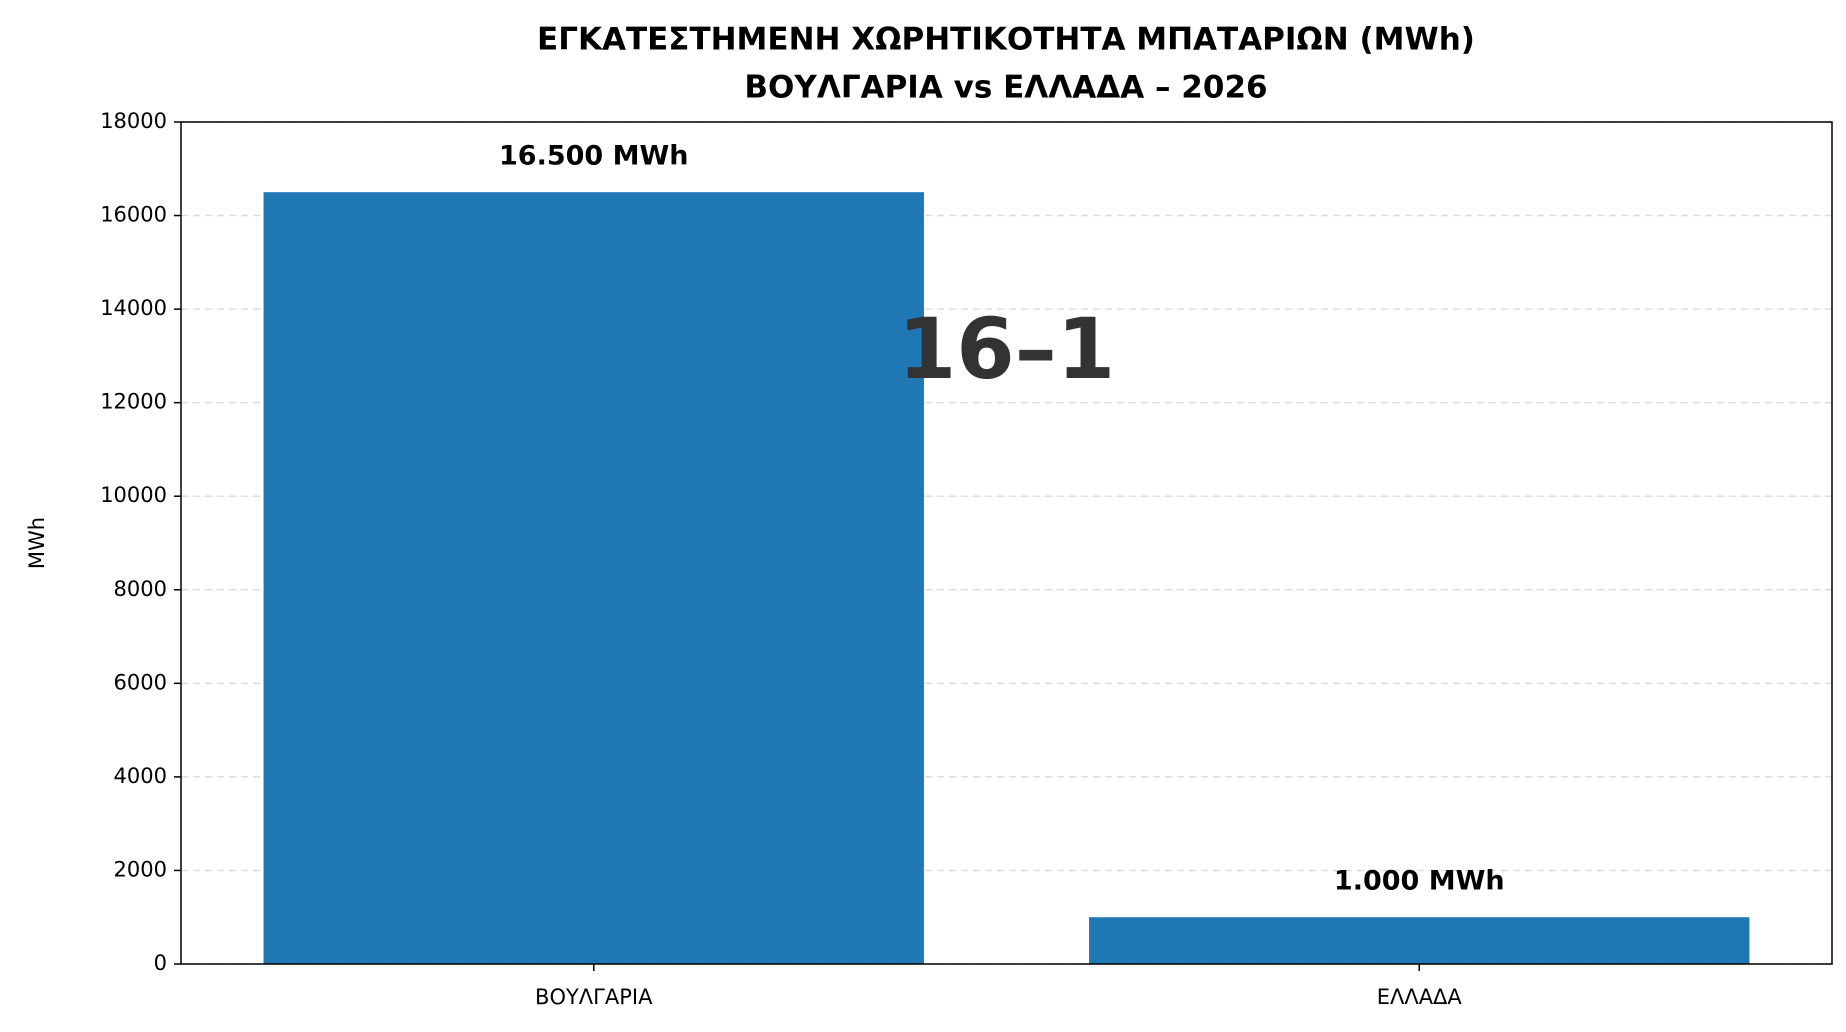 The height and width of the screenshot is (1032, 1846). What do you see at coordinates (593, 156) in the screenshot?
I see `value-label: 16.500 MWh` at bounding box center [593, 156].